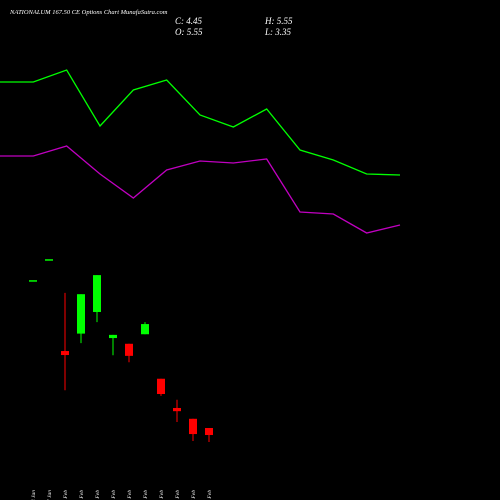 The image size is (500, 500). I want to click on x-tick-label: 06 Feb, so click(130, 495).